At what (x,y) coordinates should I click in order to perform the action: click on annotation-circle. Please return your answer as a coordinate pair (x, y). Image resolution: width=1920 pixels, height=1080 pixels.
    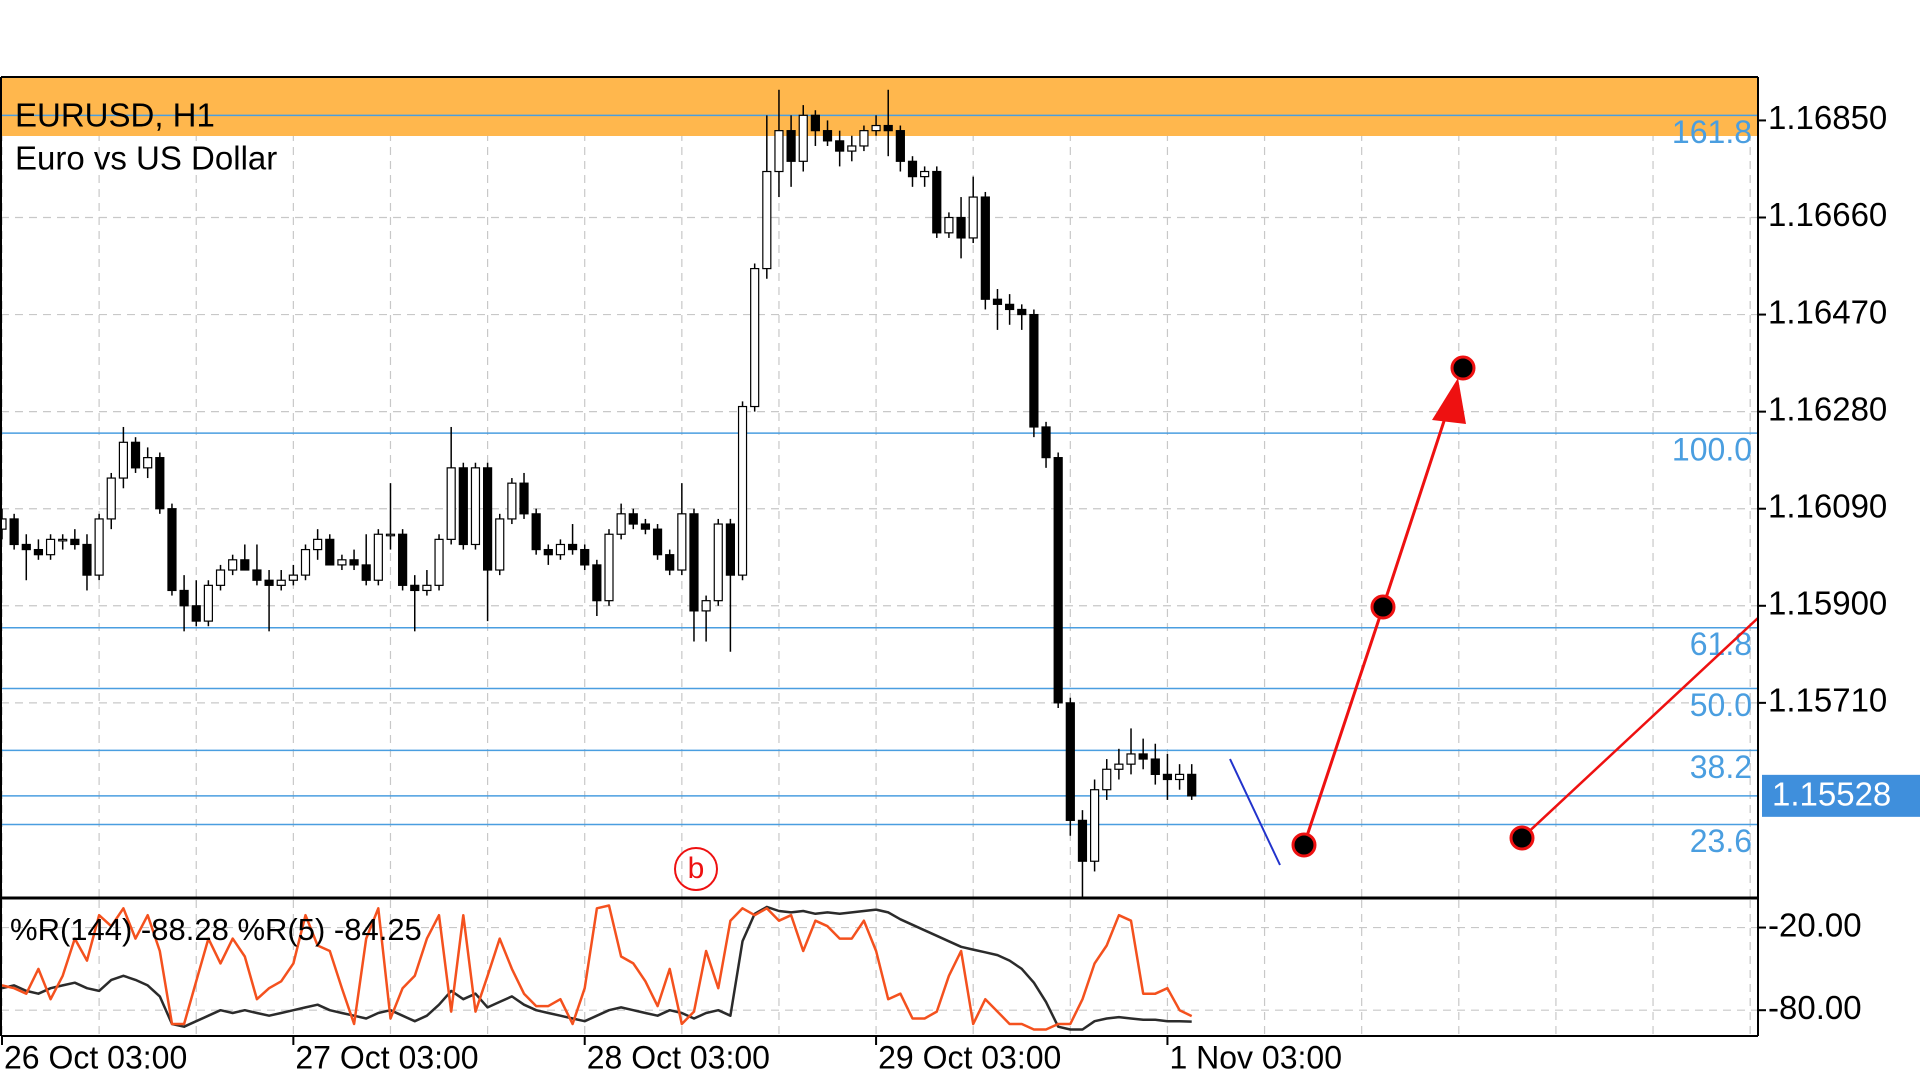
    Looking at the image, I should click on (696, 869).